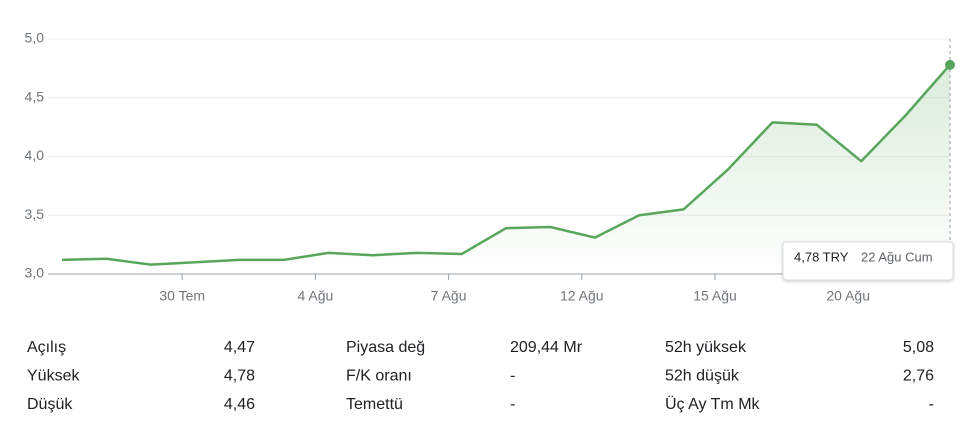 Image resolution: width=960 pixels, height=445 pixels. I want to click on tooltip-date: 22 Ağu Cum, so click(897, 256).